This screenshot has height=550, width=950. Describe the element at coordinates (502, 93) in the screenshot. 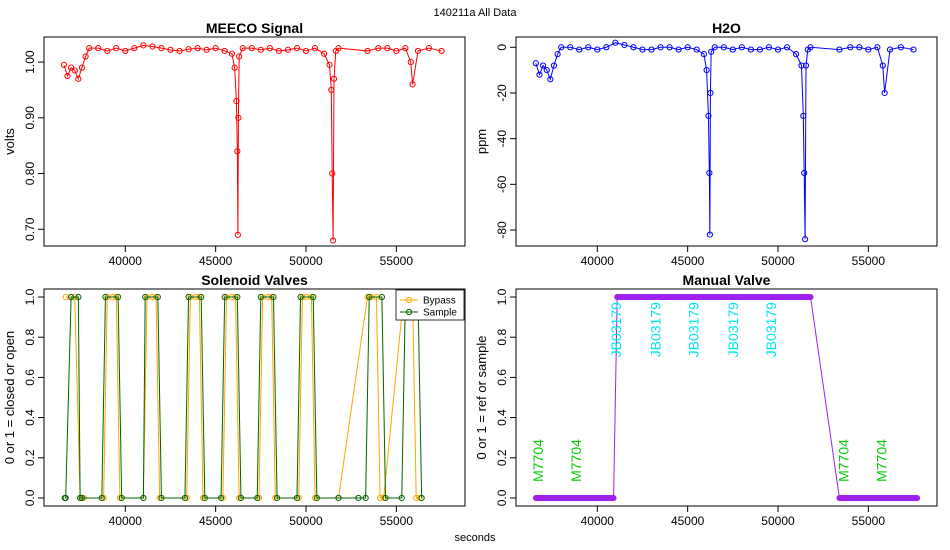

I see `y-tick-label: -20` at that location.